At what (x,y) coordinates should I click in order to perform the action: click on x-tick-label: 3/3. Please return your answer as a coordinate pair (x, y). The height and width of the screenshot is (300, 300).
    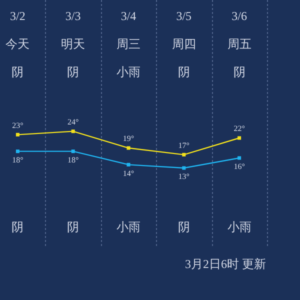
    Looking at the image, I should click on (73, 16).